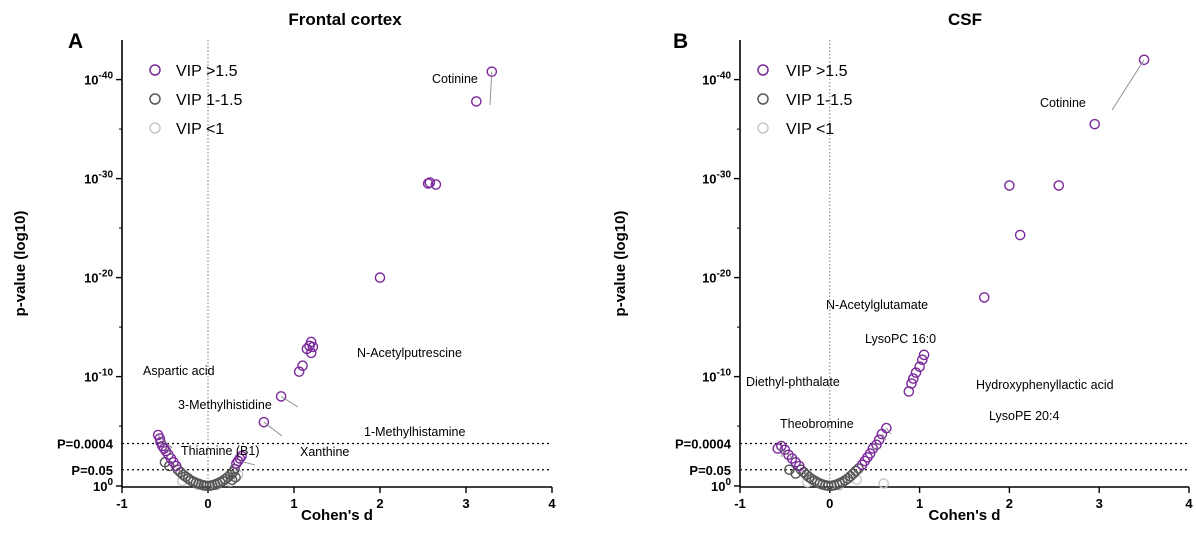 The width and height of the screenshot is (1196, 546). I want to click on annotation-label: Hydroxyphenyllactic acid, so click(1045, 385).